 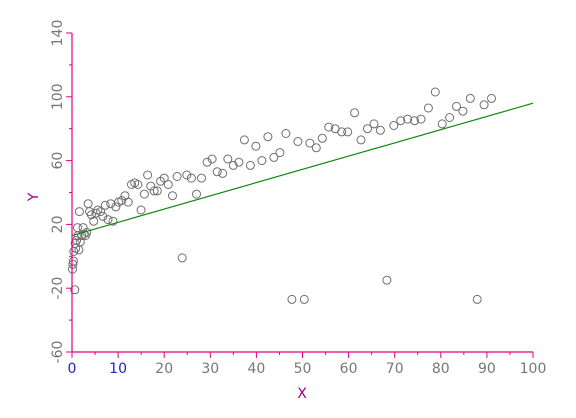 What do you see at coordinates (72, 369) in the screenshot?
I see `x-tick-label: 0` at bounding box center [72, 369].